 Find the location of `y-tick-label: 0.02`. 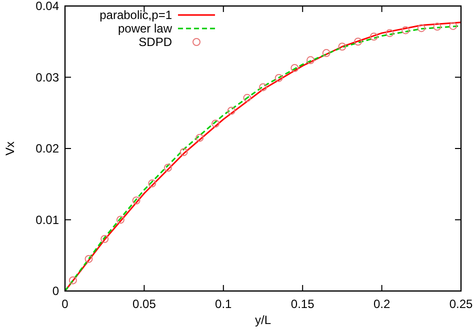

y-tick-label: 0.02 is located at coordinates (48, 149).